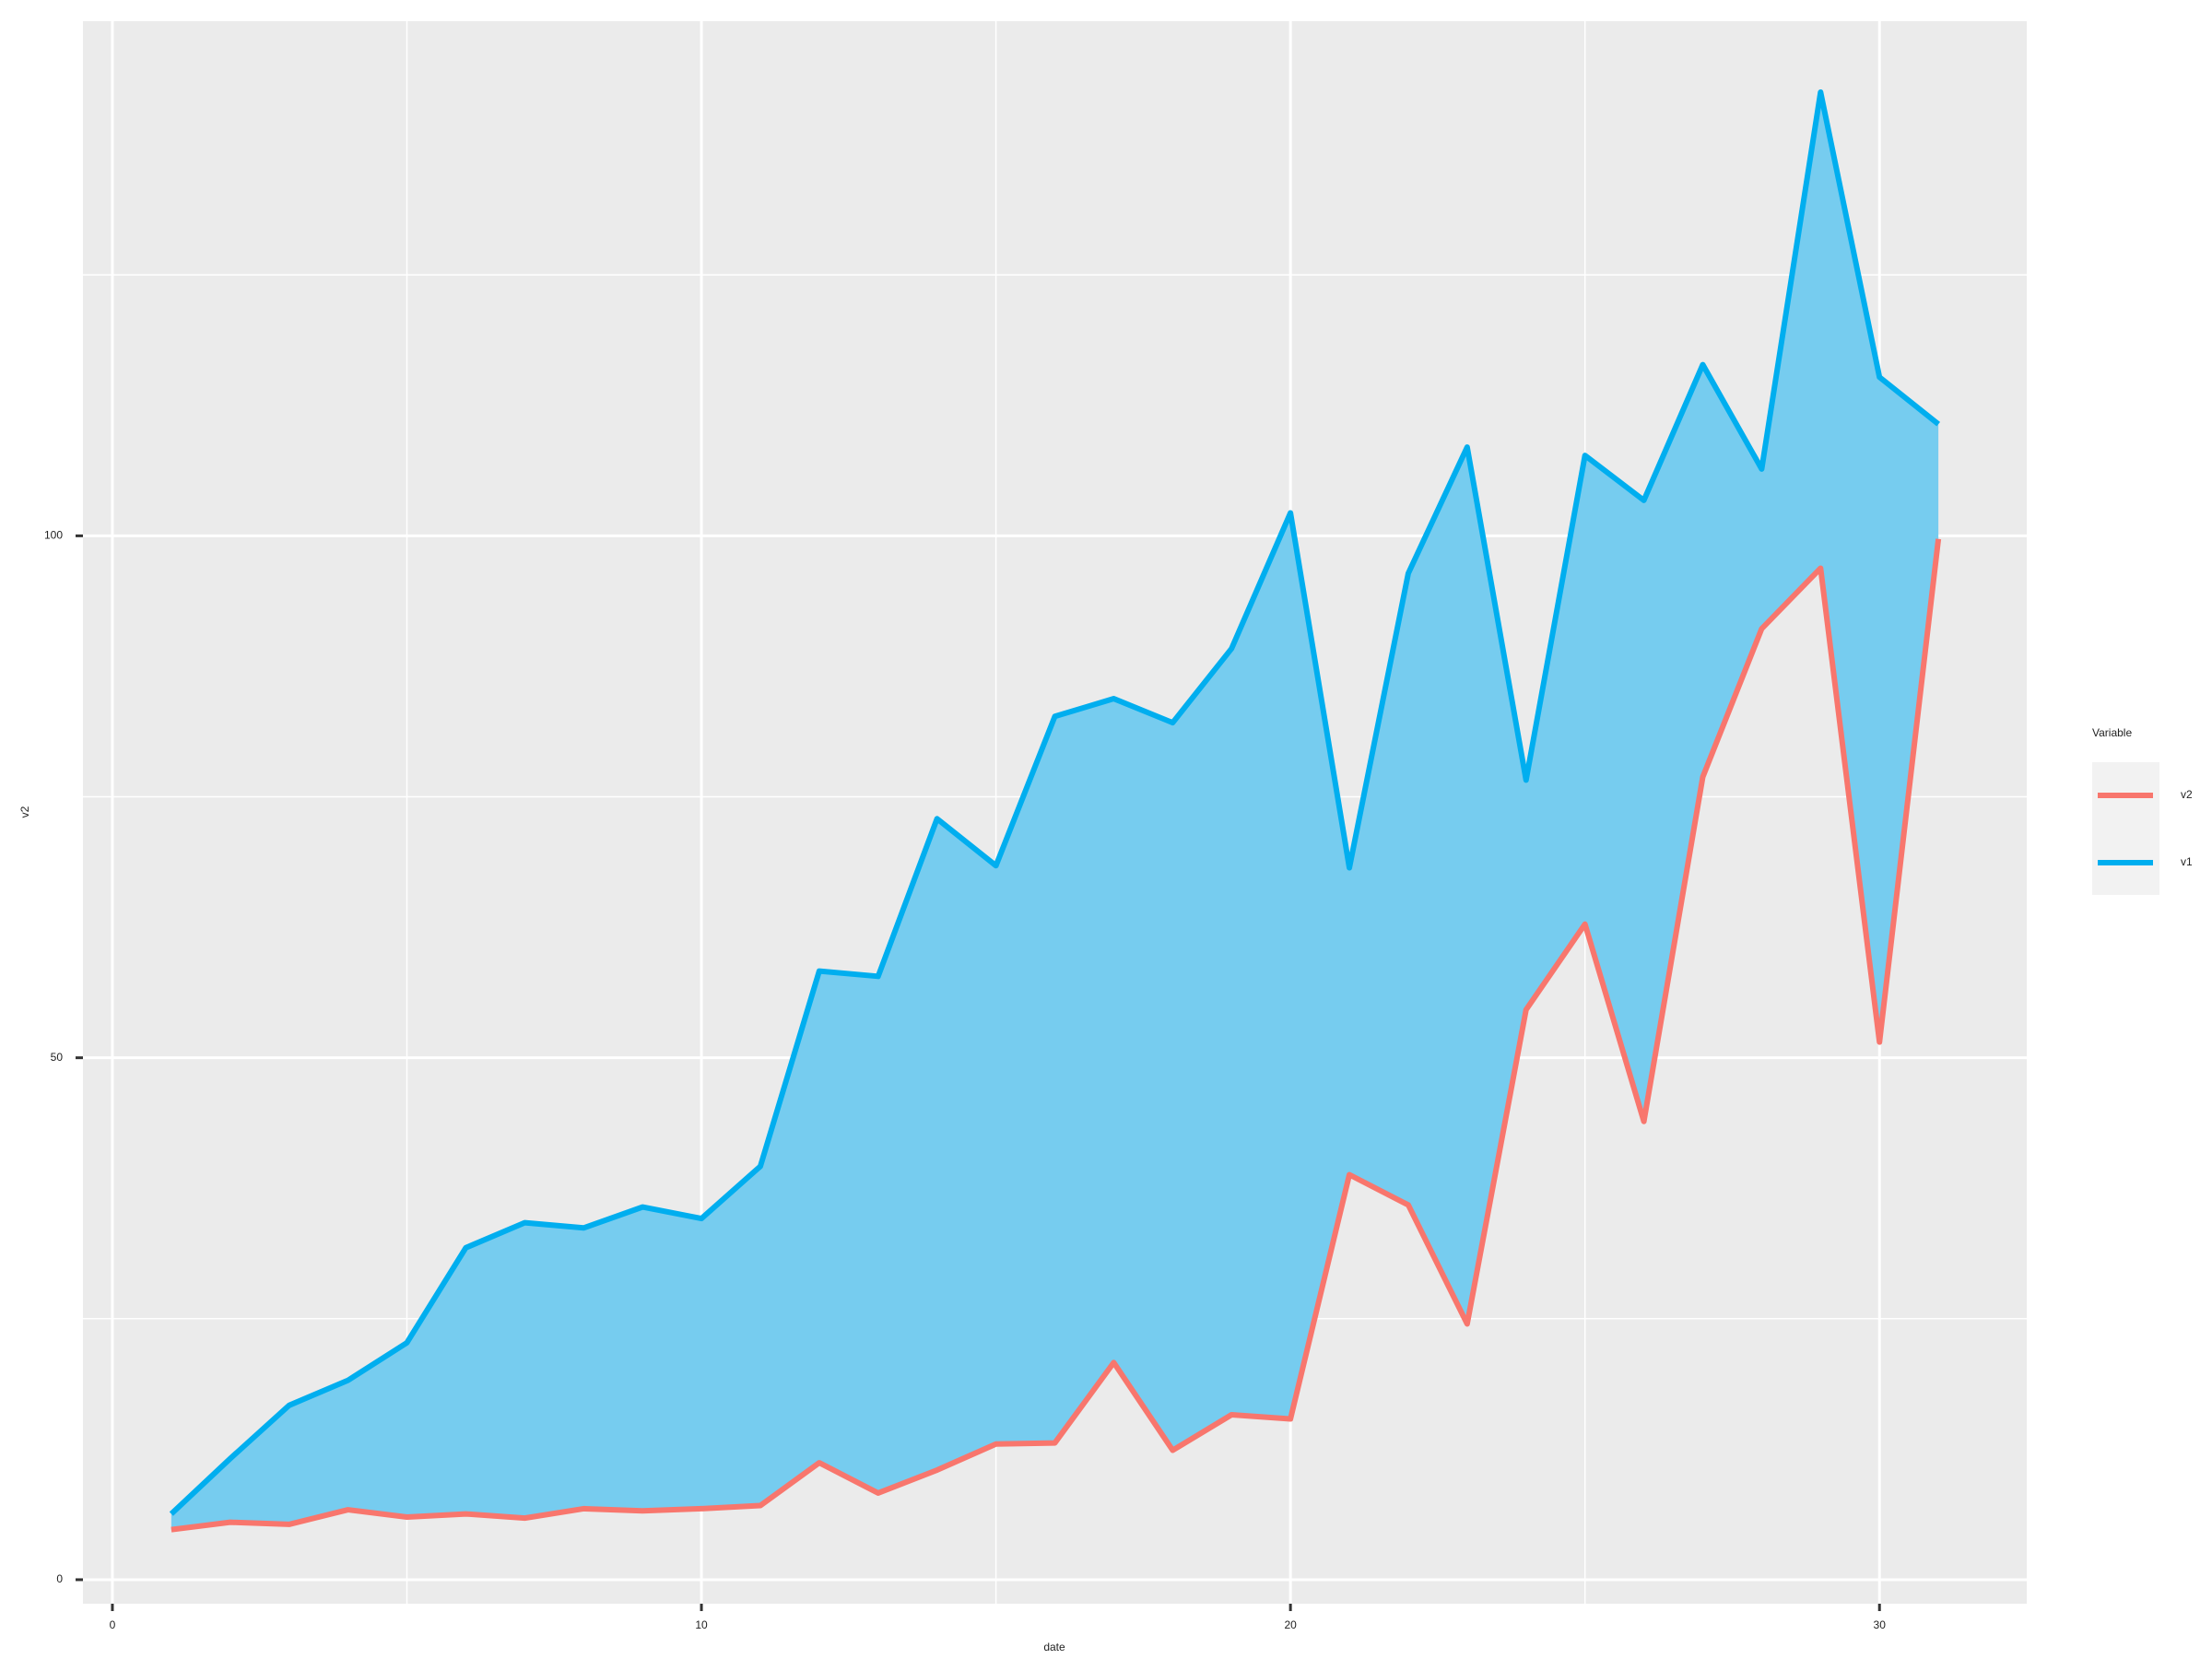  Describe the element at coordinates (1880, 1624) in the screenshot. I see `x-tick-label: 30` at that location.